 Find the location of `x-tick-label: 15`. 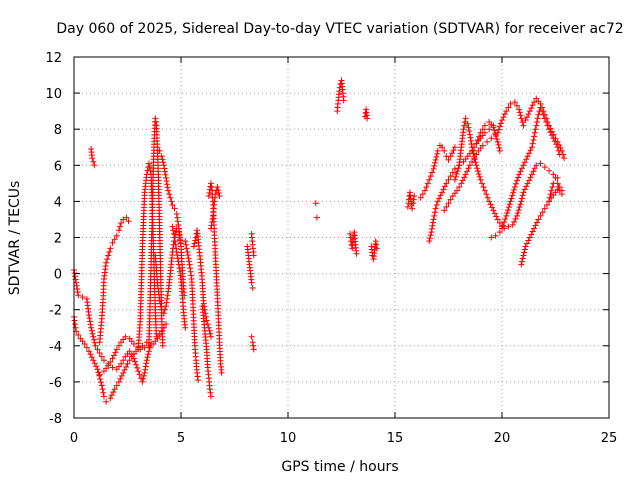

x-tick-label: 15 is located at coordinates (395, 438).